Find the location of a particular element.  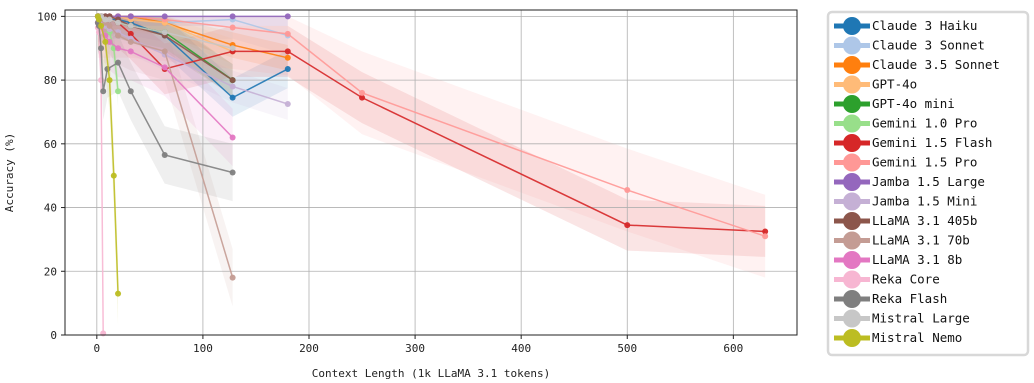

legend-label-reka-core: Reka Core is located at coordinates (906, 279).